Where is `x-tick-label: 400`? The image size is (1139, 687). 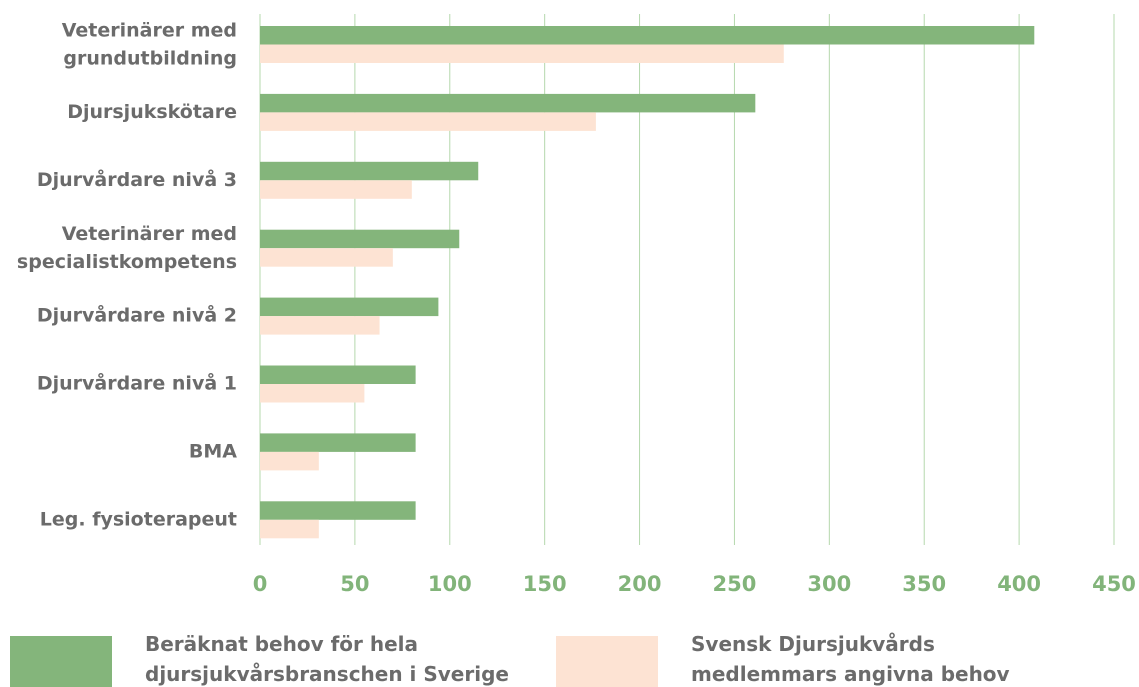
x-tick-label: 400 is located at coordinates (1019, 584).